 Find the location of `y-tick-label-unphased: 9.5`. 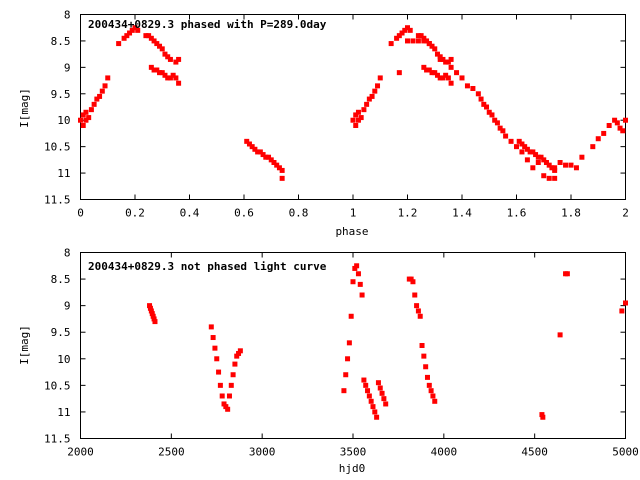

y-tick-label-unphased: 9.5 is located at coordinates (61, 332).